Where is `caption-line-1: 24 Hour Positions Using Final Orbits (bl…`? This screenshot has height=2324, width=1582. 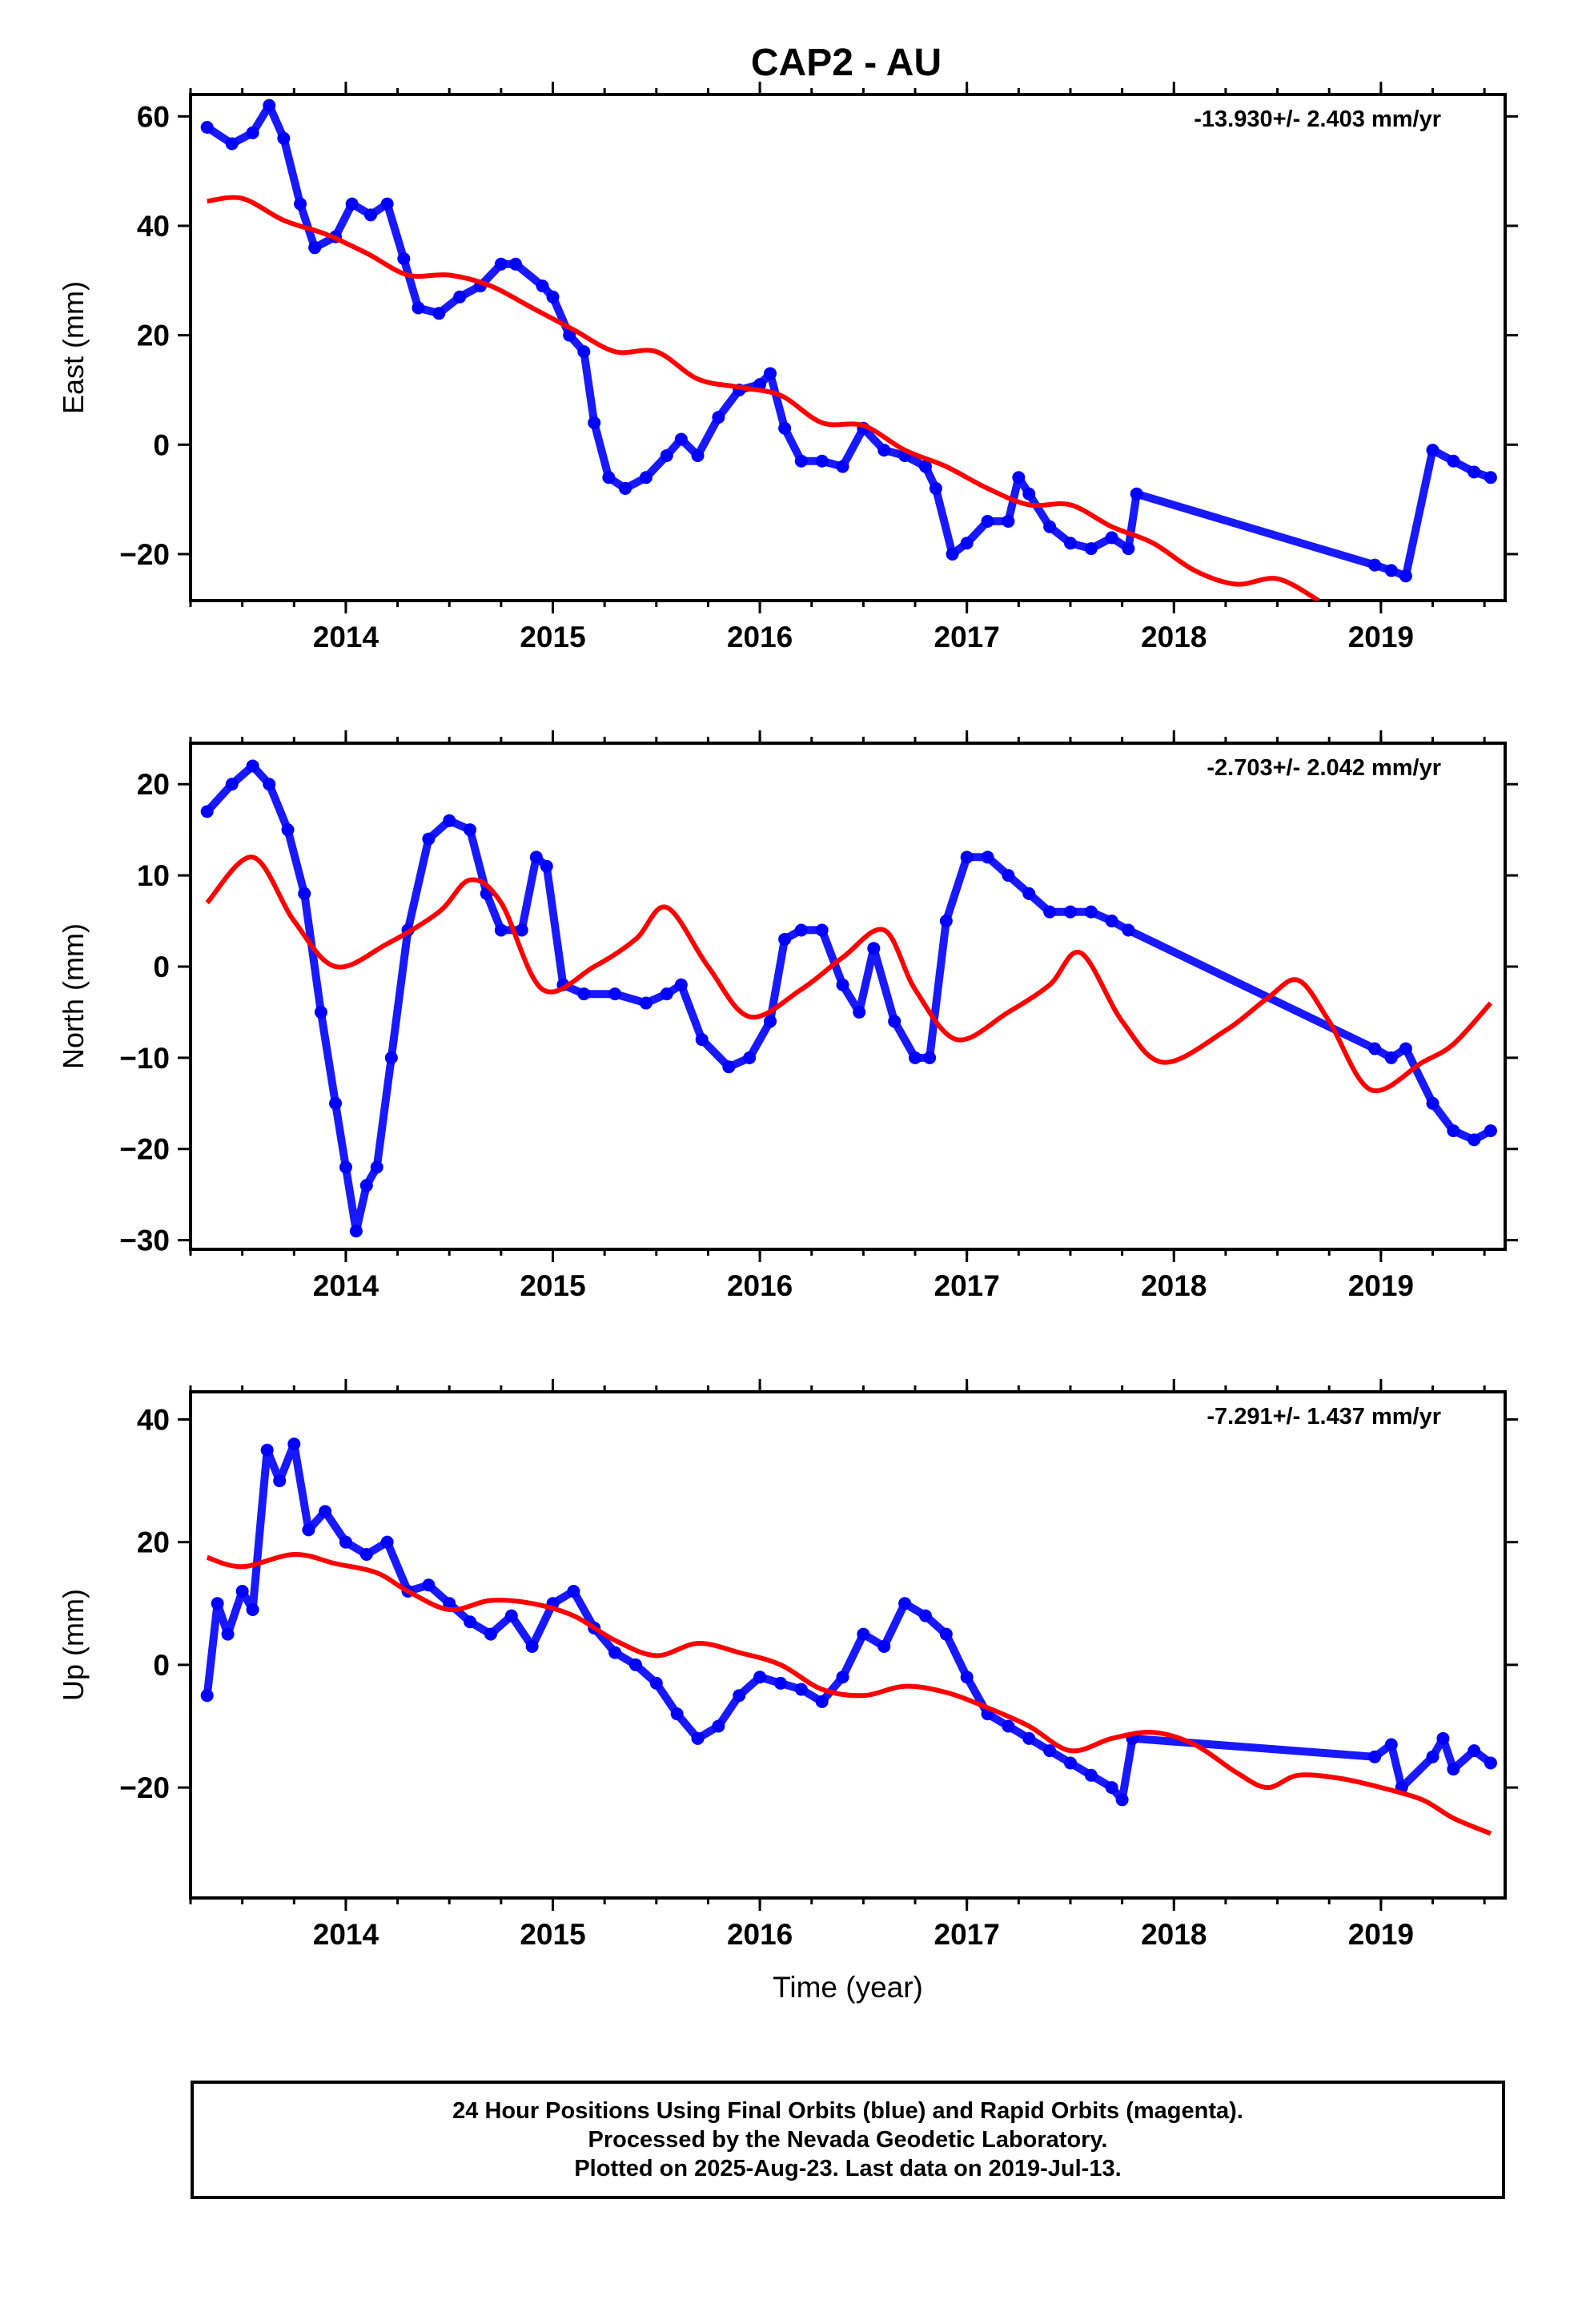
caption-line-1: 24 Hour Positions Using Final Orbits (bl… is located at coordinates (847, 2111).